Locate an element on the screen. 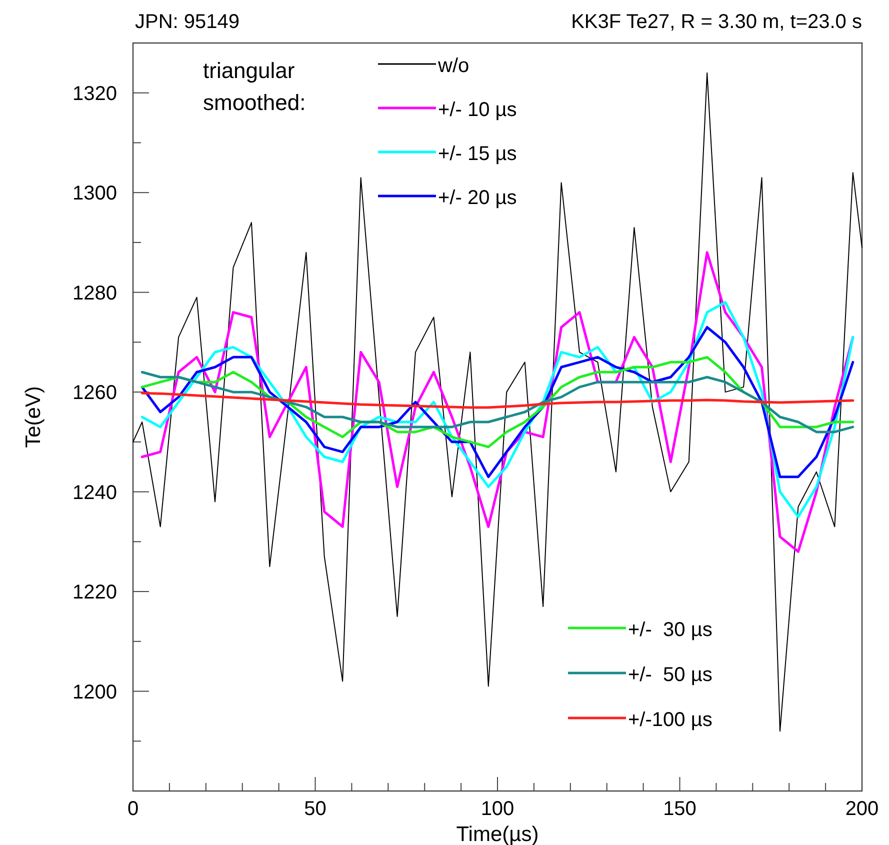 The width and height of the screenshot is (889, 845). x-tick-label: 100 is located at coordinates (497, 809).